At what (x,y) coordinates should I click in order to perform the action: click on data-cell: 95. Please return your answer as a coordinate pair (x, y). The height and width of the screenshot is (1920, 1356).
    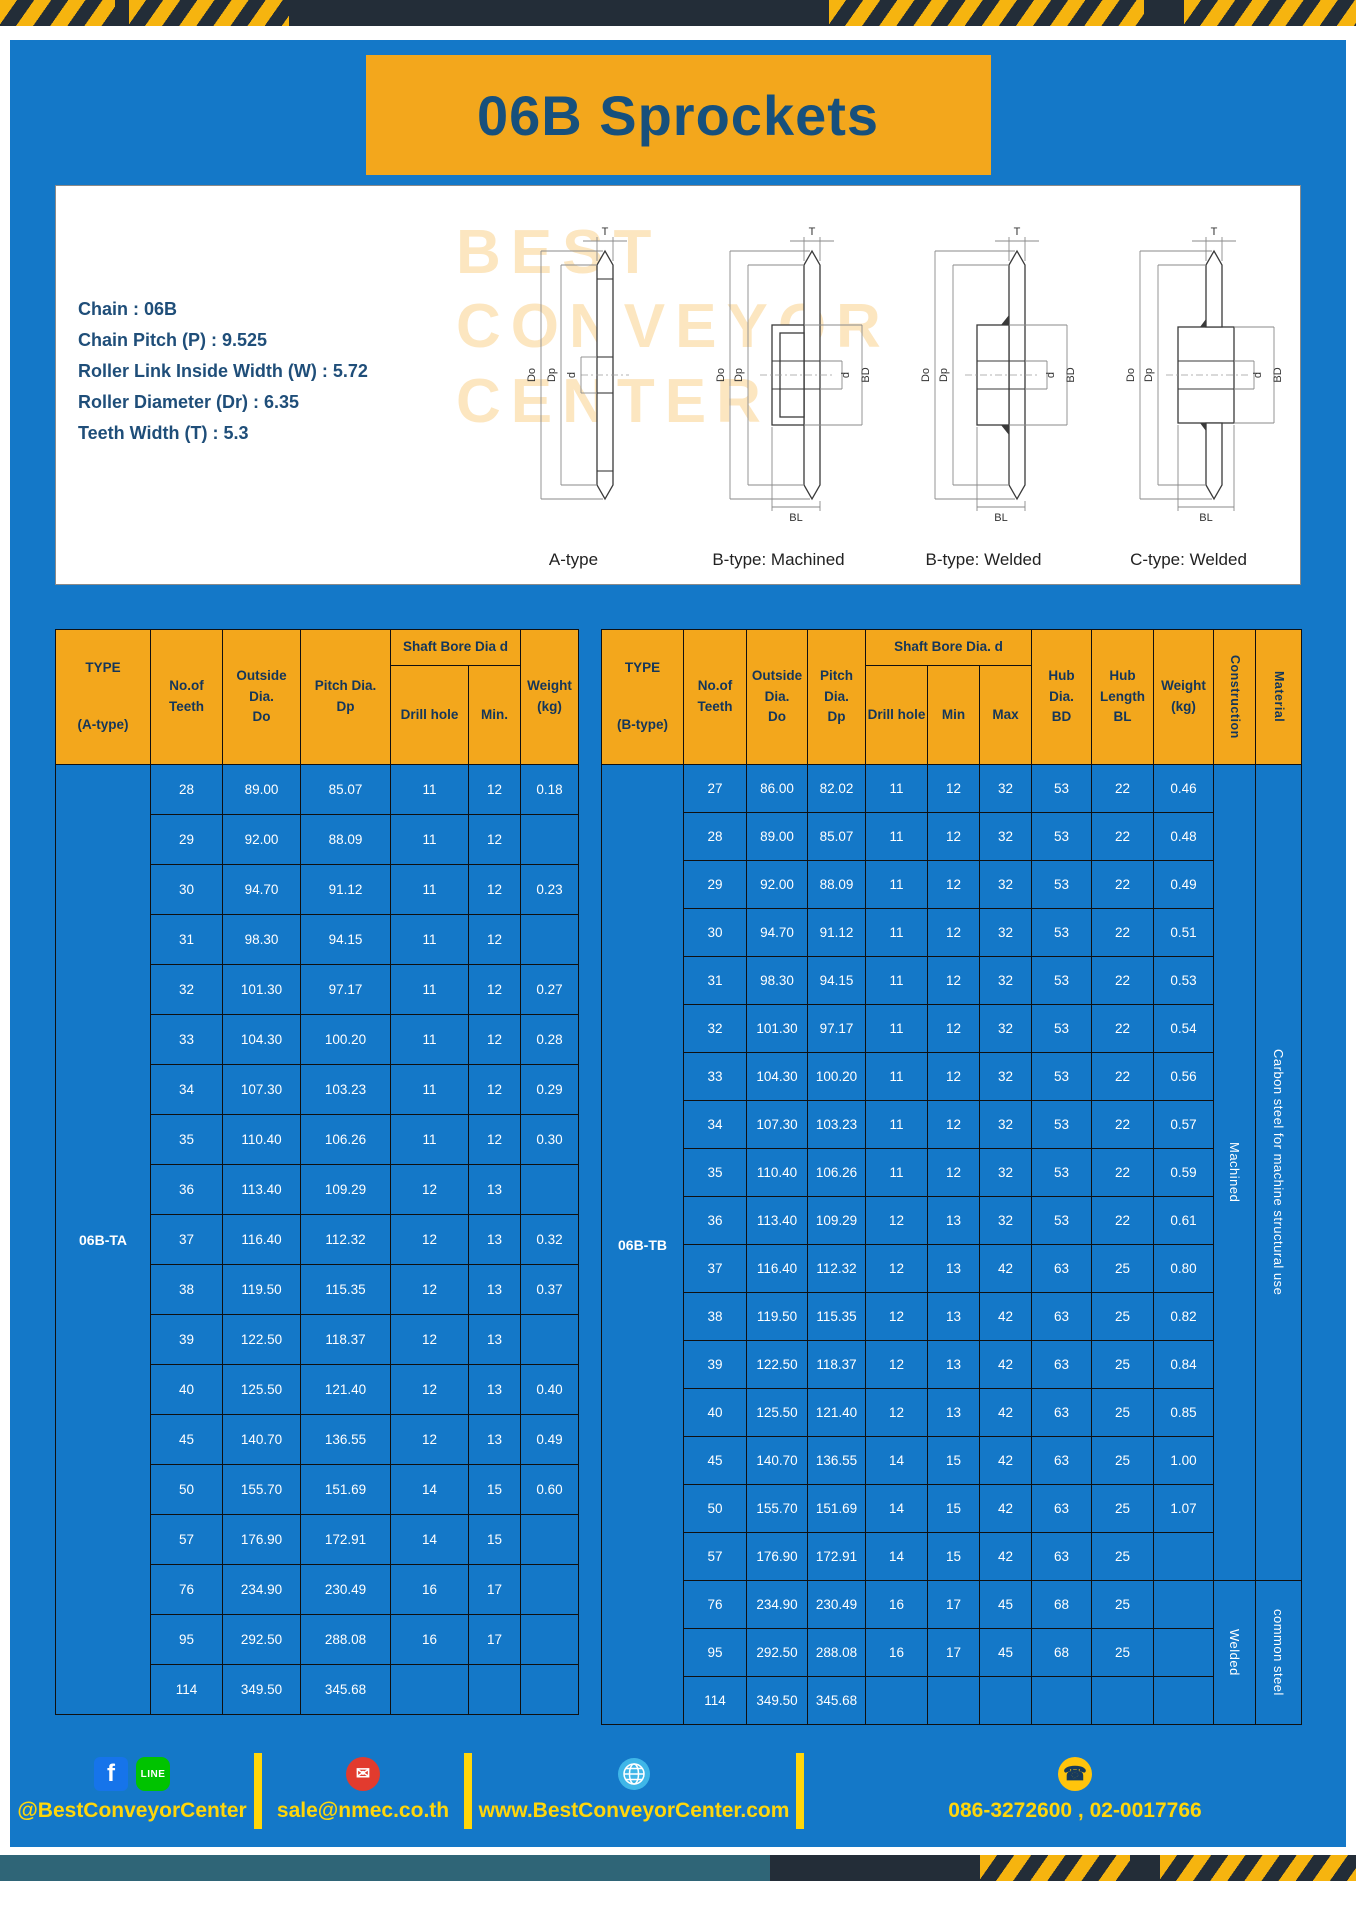
    Looking at the image, I should click on (715, 1652).